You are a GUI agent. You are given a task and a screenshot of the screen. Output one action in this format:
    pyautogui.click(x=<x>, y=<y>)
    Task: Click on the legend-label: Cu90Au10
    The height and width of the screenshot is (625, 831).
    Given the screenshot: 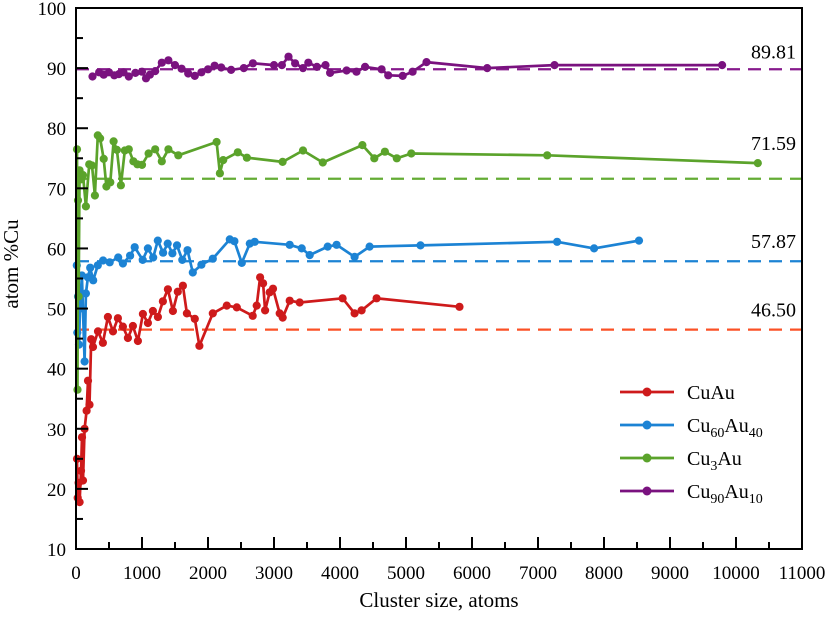 What is the action you would take?
    pyautogui.click(x=725, y=494)
    